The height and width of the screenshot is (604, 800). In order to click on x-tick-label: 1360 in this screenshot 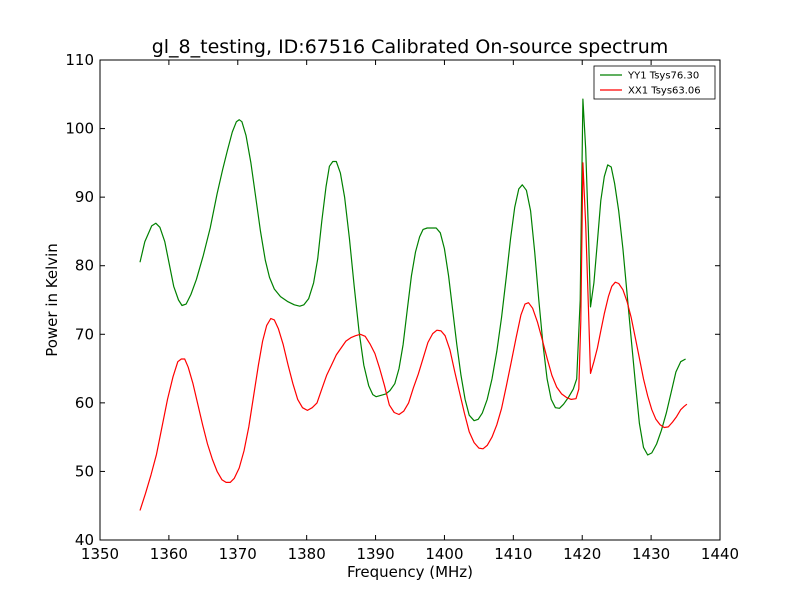, I will do `click(169, 554)`.